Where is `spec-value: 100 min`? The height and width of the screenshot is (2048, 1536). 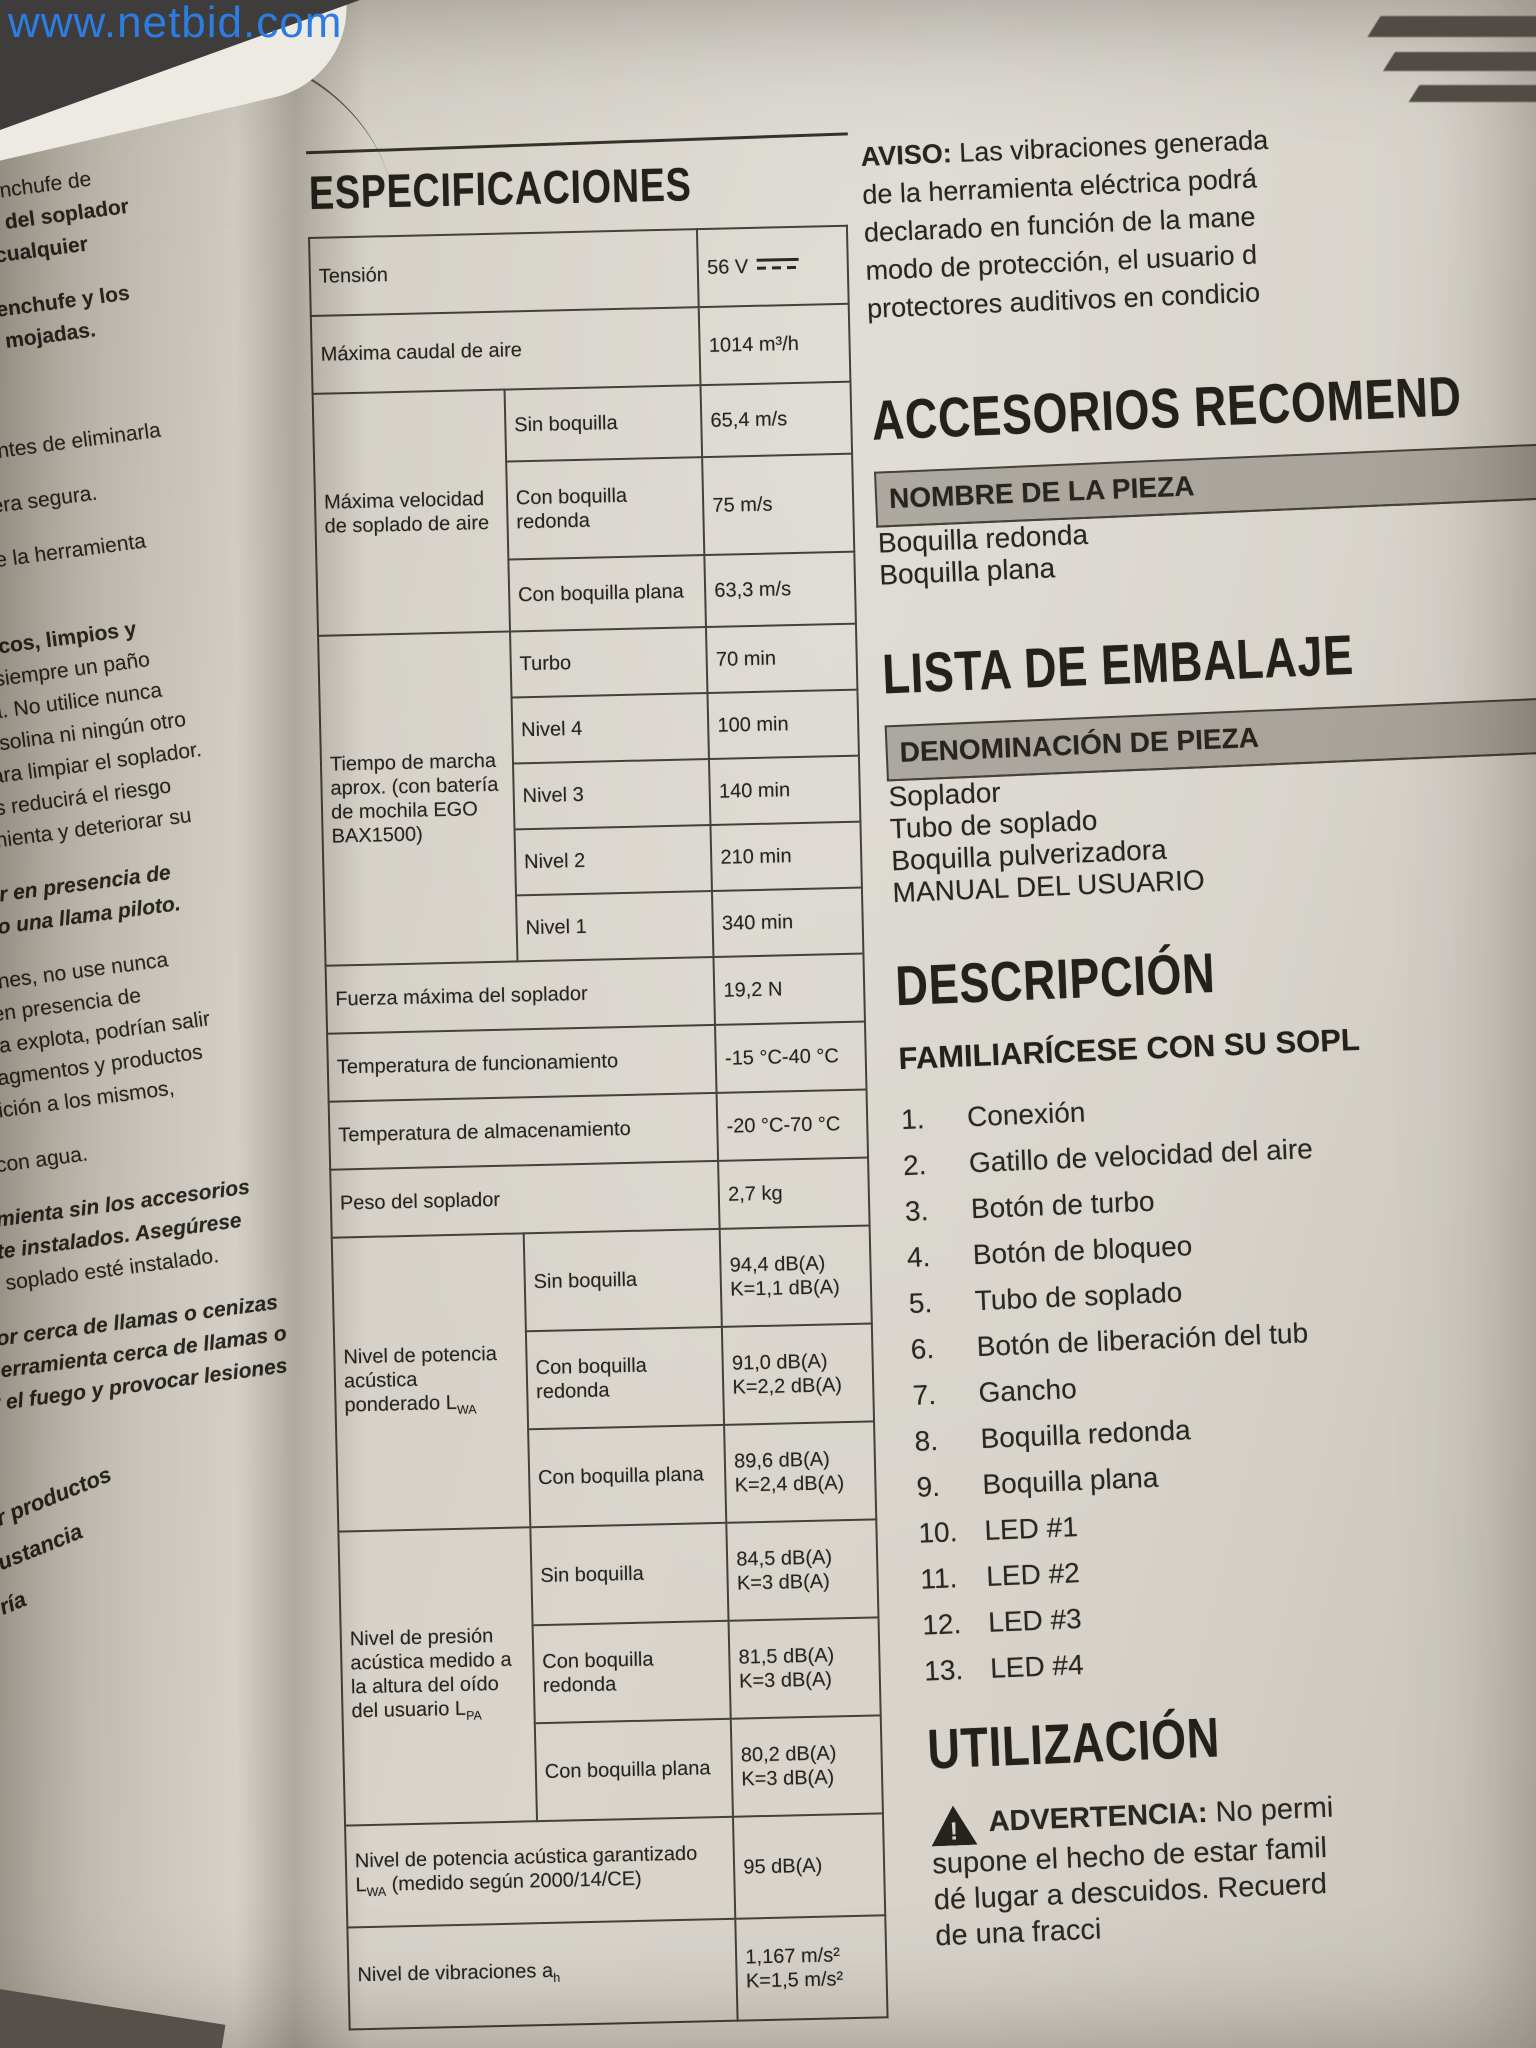 spec-value: 100 min is located at coordinates (783, 724).